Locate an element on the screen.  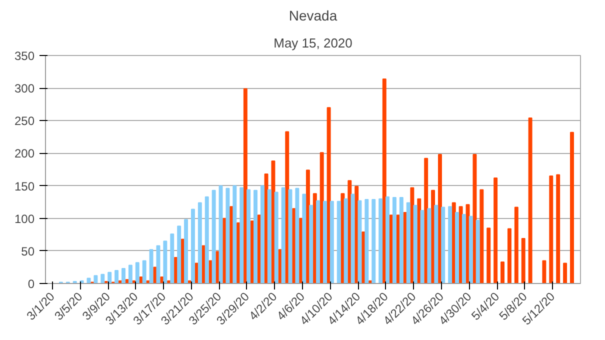
y-tick-label: 50 is located at coordinates (28, 251).